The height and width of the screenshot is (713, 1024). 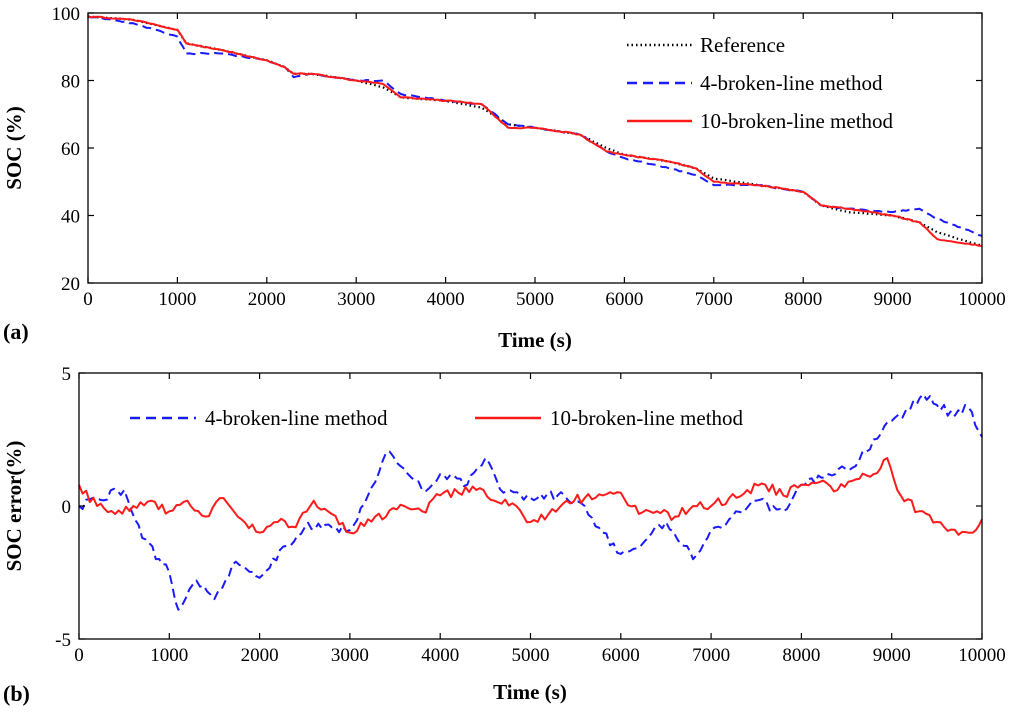 What do you see at coordinates (742, 45) in the screenshot?
I see `legend-label-reference: Reference` at bounding box center [742, 45].